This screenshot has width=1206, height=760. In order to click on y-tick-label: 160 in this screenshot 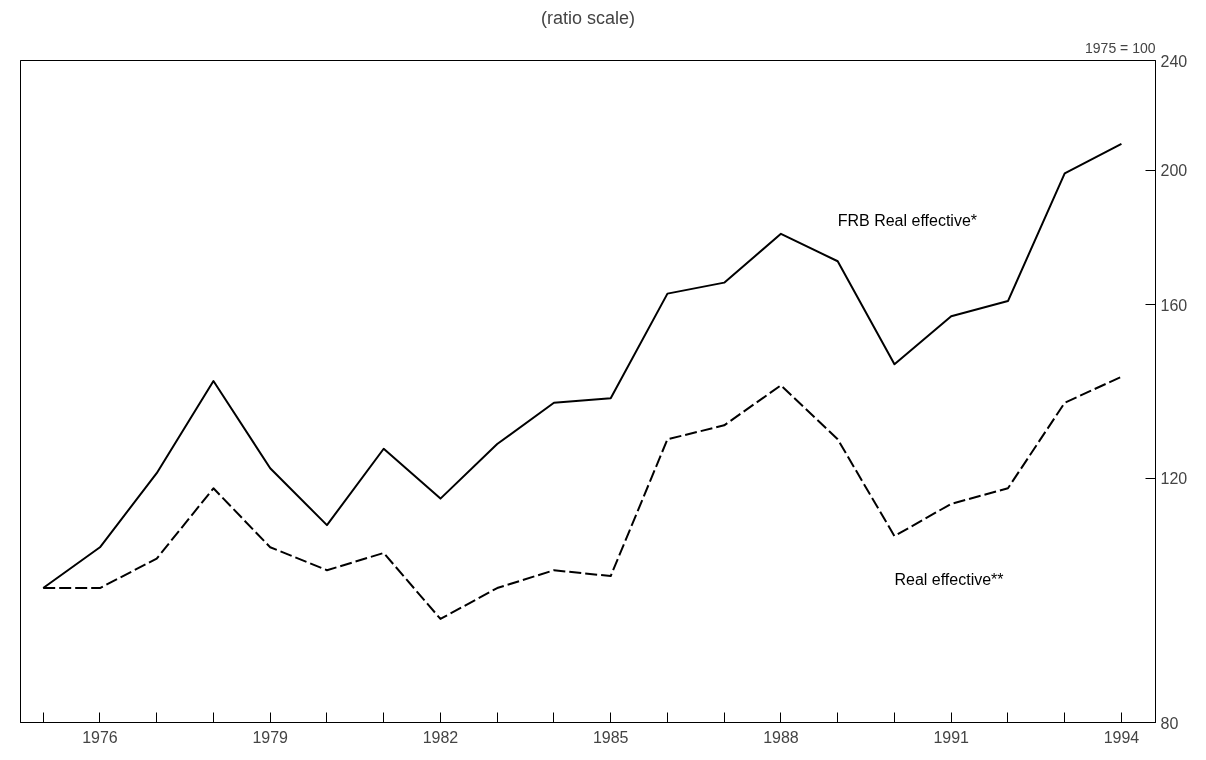, I will do `click(1174, 305)`.